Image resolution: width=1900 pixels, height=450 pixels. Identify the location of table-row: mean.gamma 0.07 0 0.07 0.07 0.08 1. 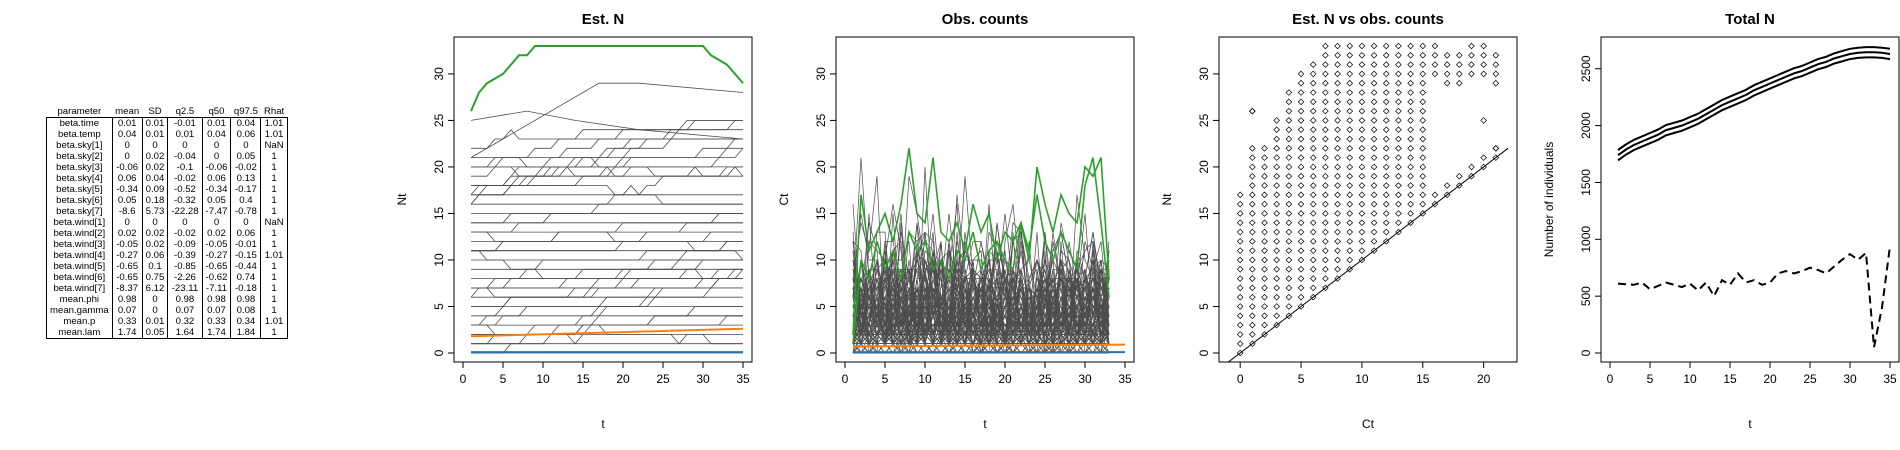
(167, 310).